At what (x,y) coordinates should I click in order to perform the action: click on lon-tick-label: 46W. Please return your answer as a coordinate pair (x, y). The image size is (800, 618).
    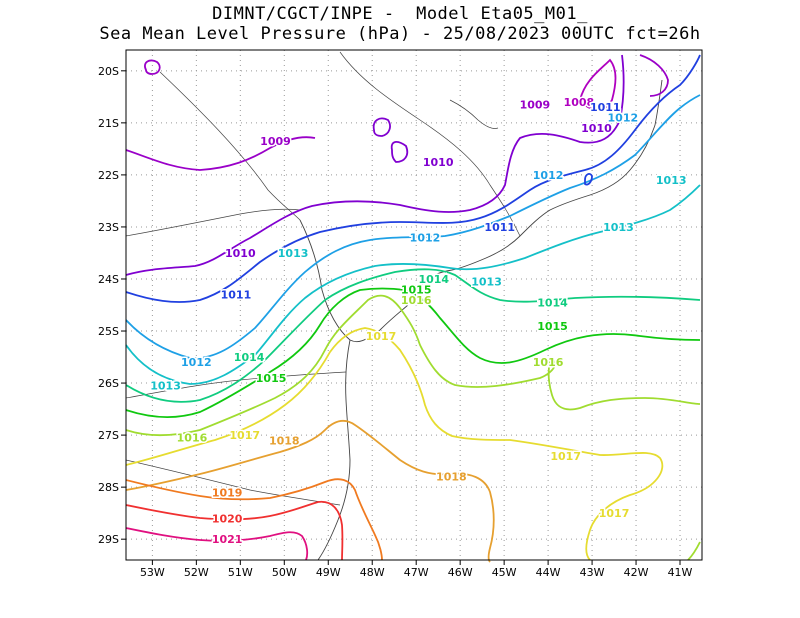
    Looking at the image, I should click on (460, 572).